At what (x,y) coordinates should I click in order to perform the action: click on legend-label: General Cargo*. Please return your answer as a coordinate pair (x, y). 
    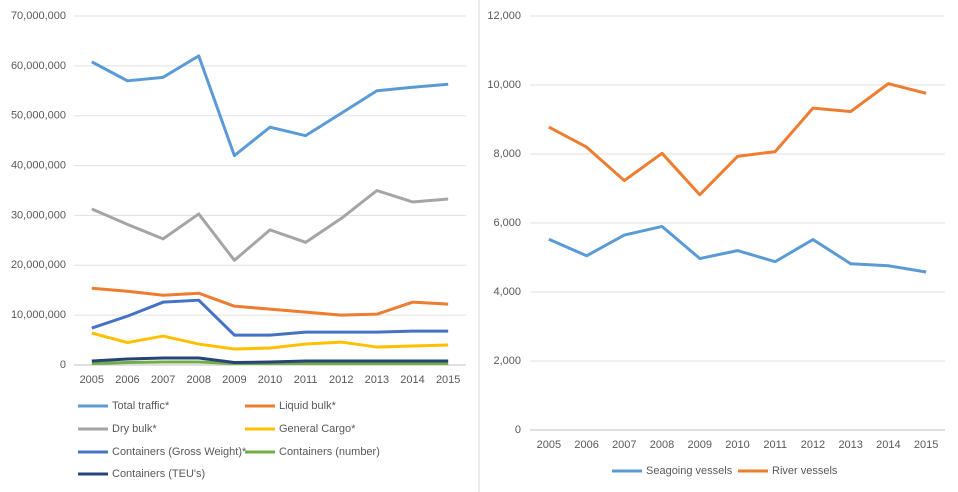
    Looking at the image, I should click on (317, 429).